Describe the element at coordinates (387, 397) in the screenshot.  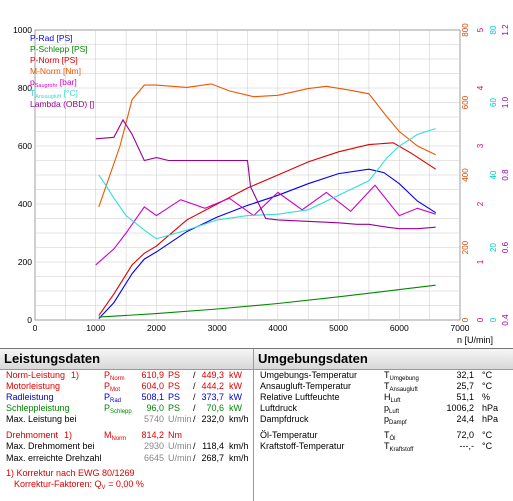
I see `symbol-main: H` at that location.